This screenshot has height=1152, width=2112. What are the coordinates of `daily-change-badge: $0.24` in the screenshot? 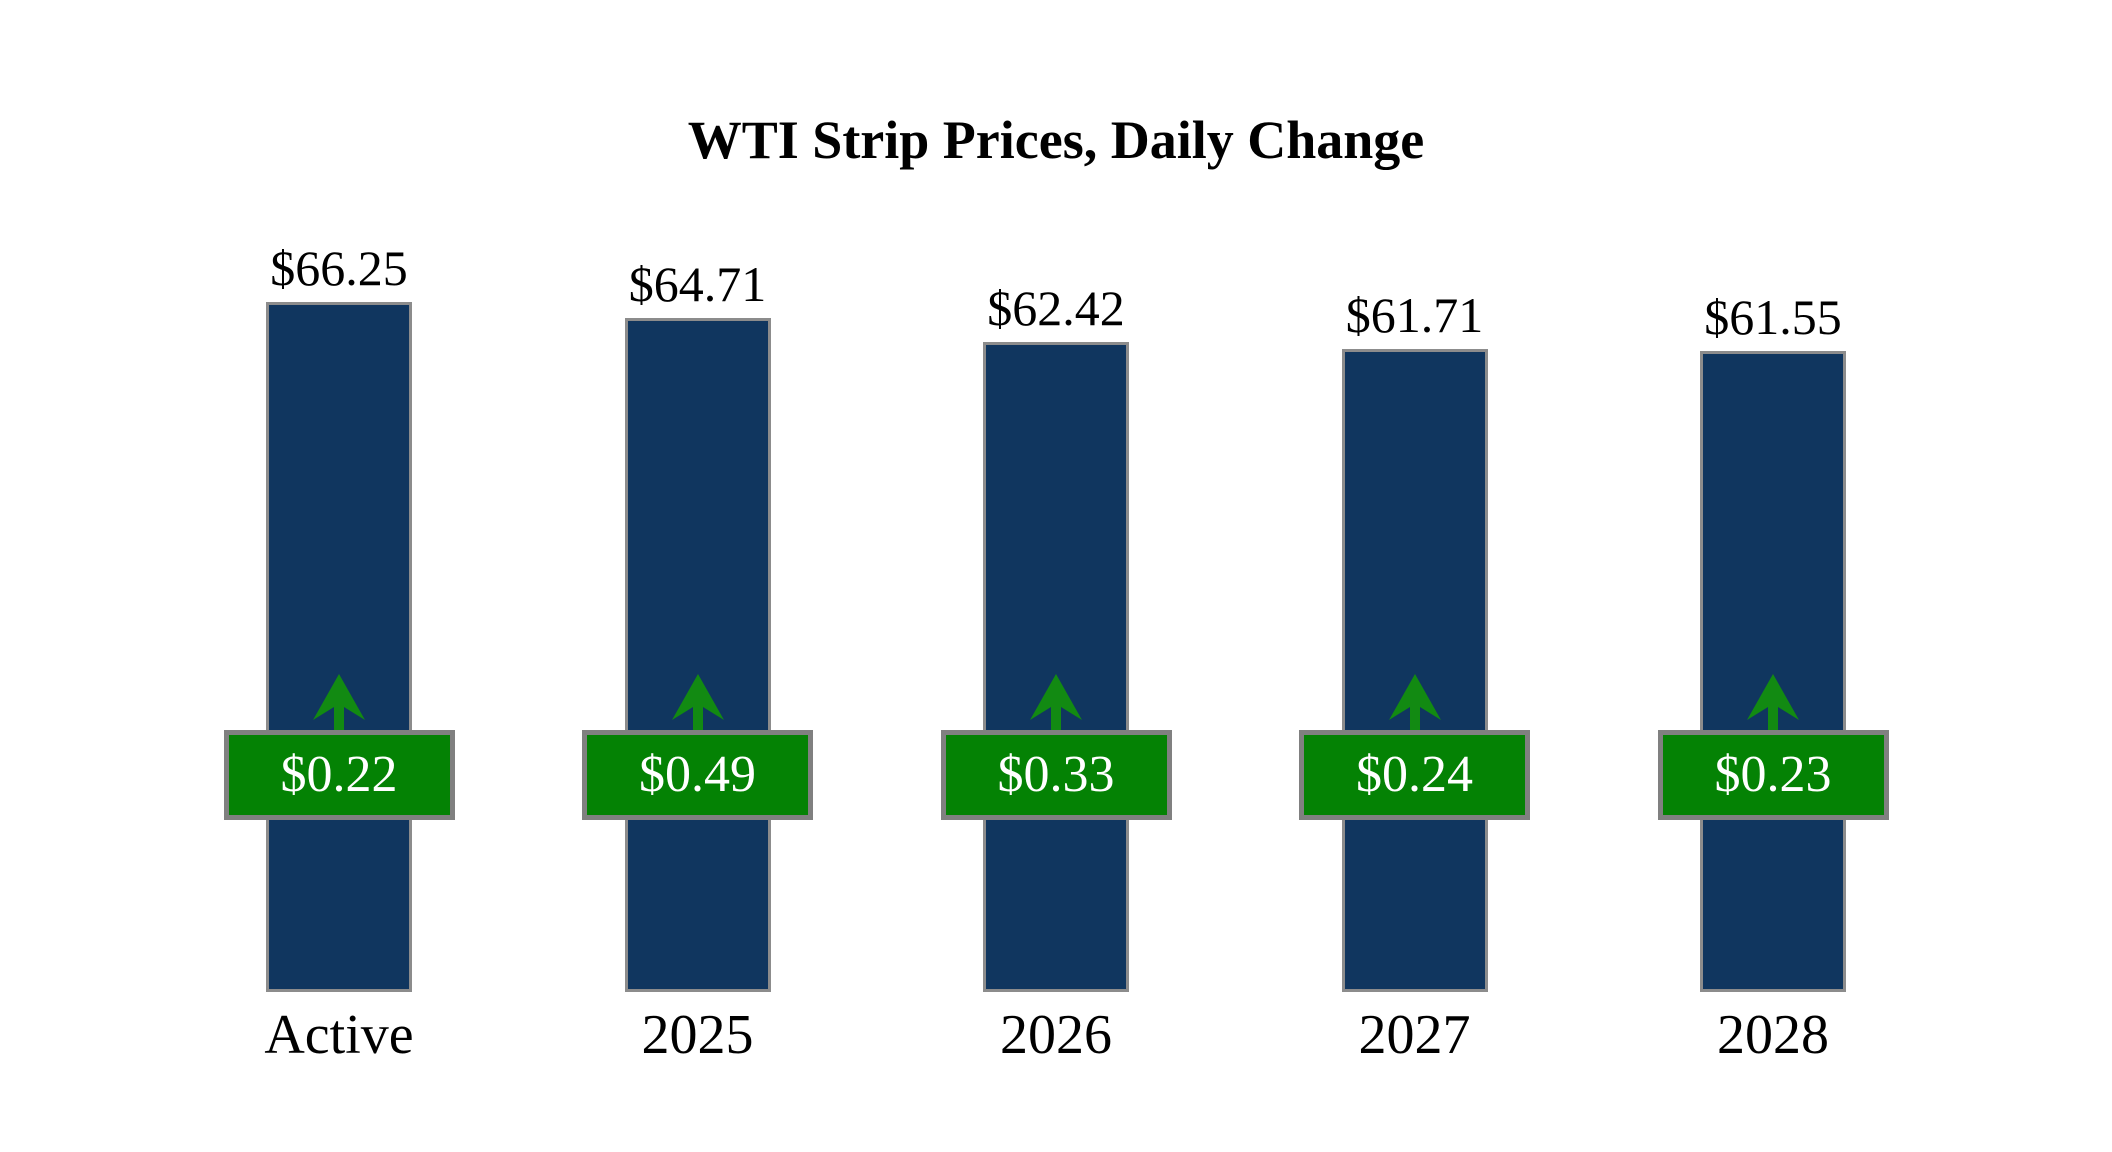 It's located at (1414, 775).